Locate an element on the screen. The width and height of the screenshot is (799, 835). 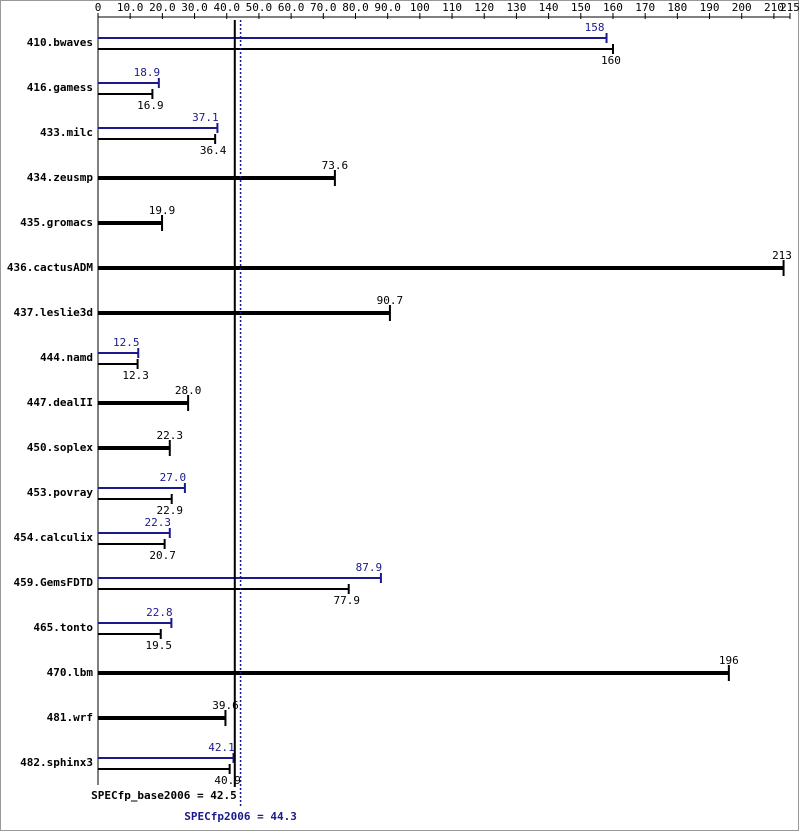
x-tick-label: 20.0 is located at coordinates (162, 7).